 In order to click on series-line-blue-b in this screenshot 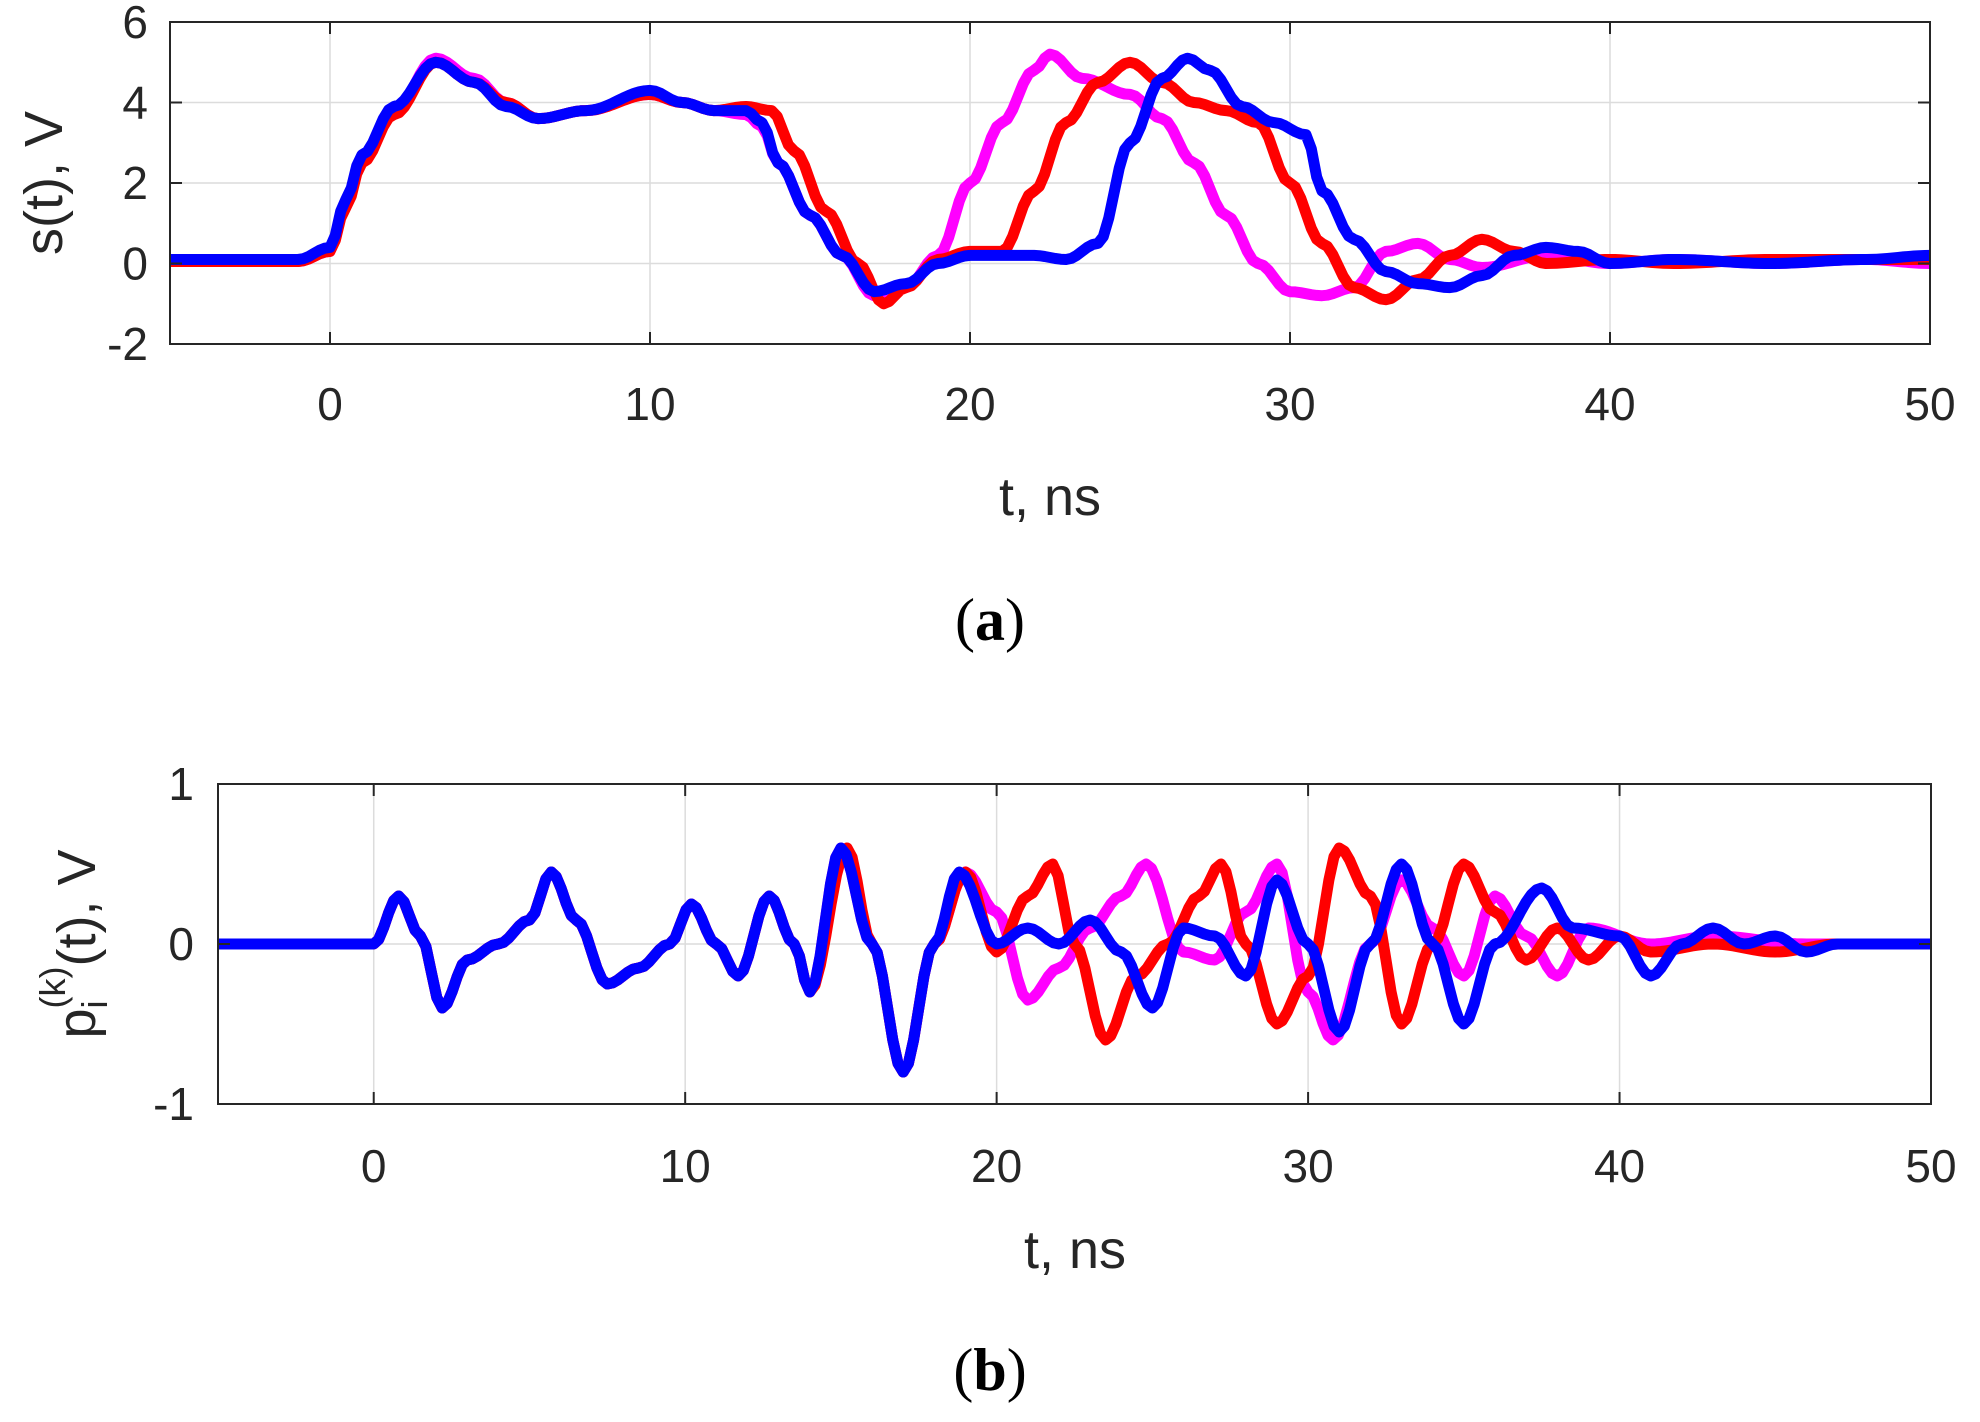, I will do `click(1074, 960)`.